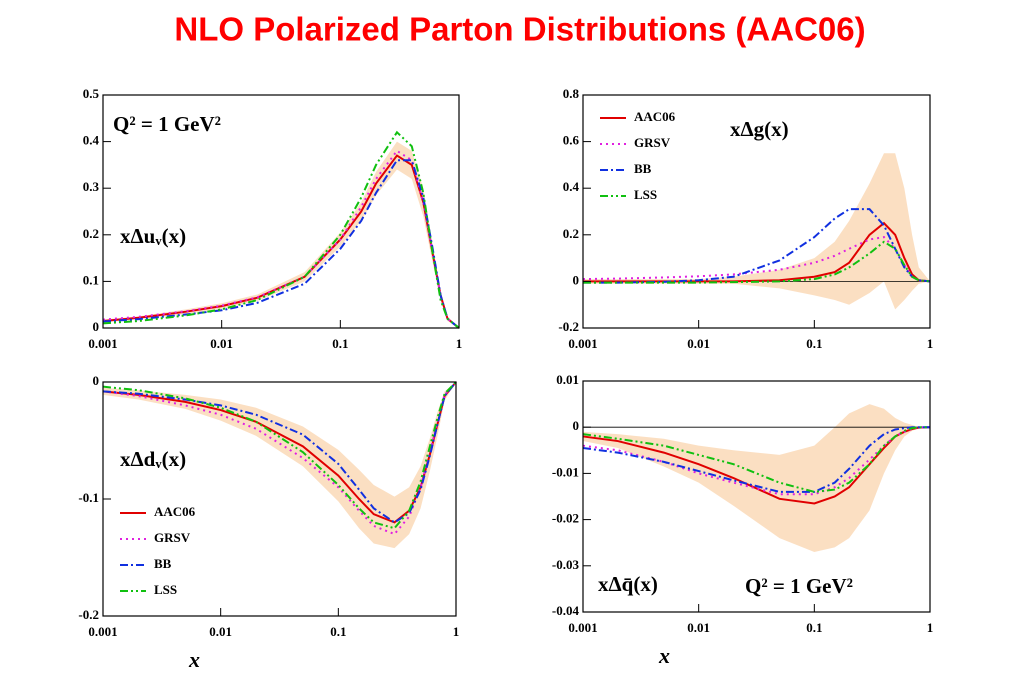 Image resolution: width=1024 pixels, height=698 pixels. What do you see at coordinates (628, 584) in the screenshot?
I see `annotation: xΔq̄(x)` at bounding box center [628, 584].